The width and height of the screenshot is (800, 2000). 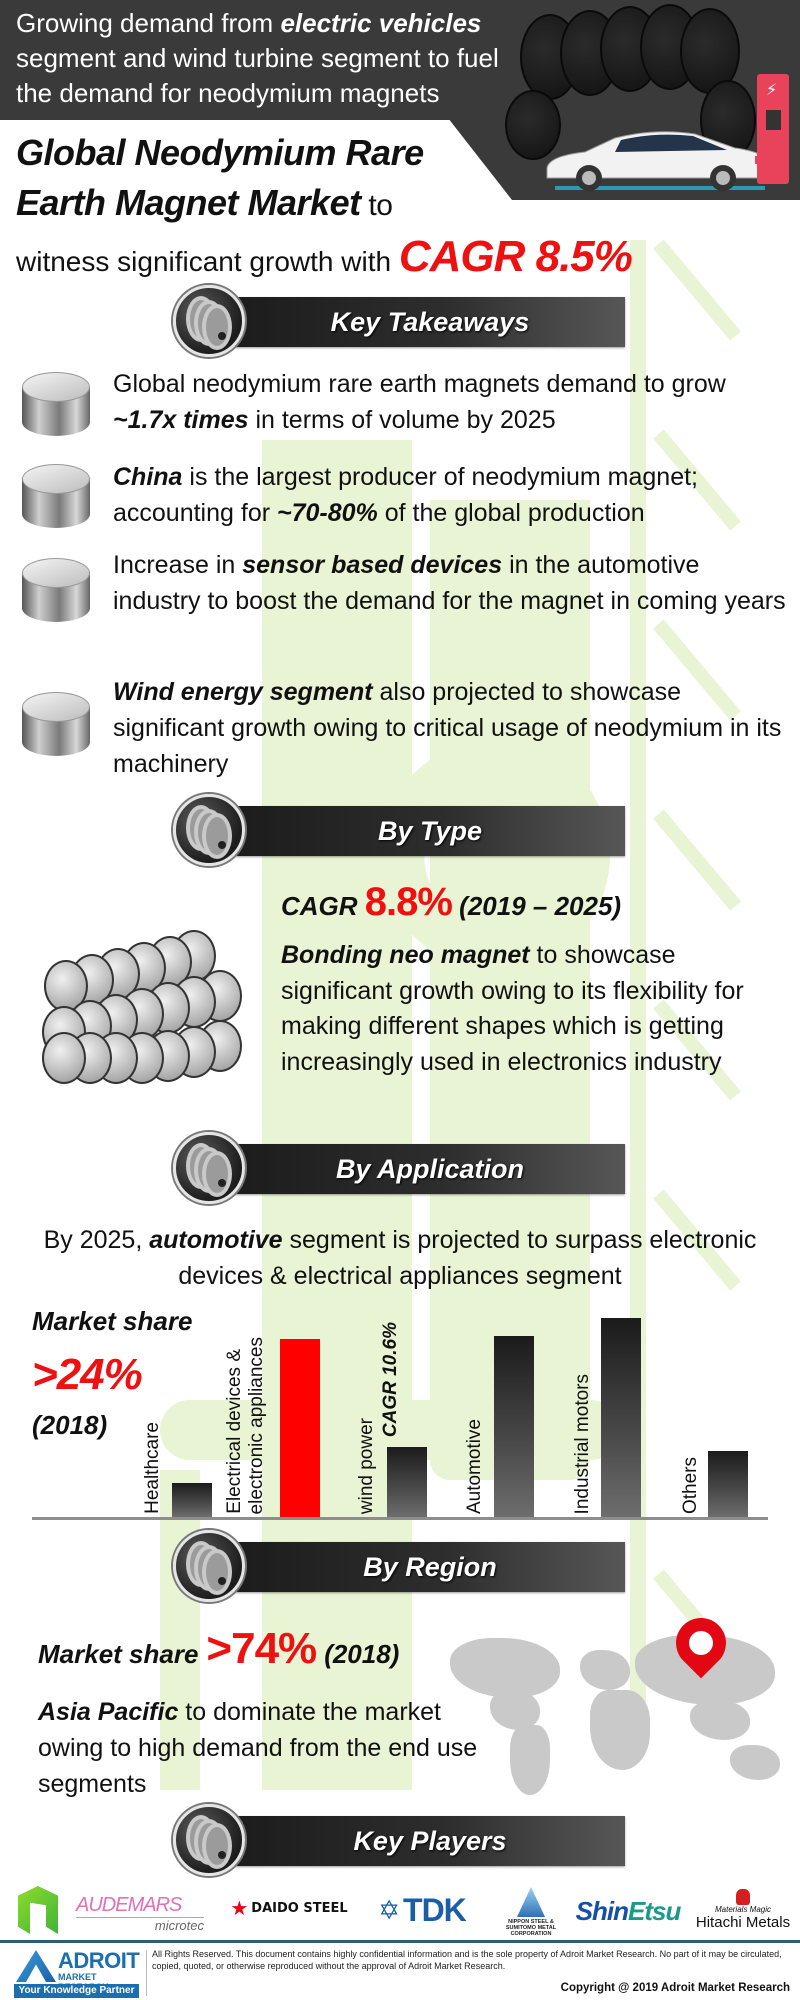 I want to click on chart-label-automotive: Automotive, so click(x=474, y=1466).